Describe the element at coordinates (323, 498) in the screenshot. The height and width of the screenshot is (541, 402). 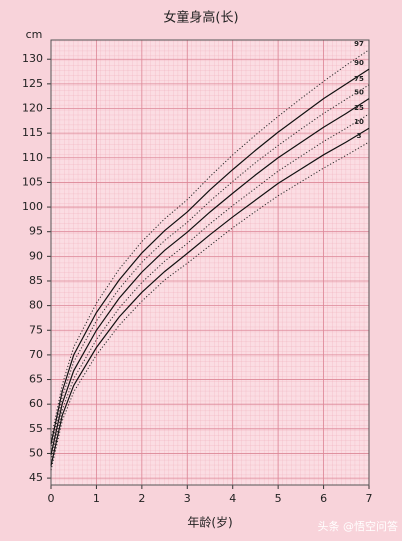
I see `x-tick-label: 6` at that location.